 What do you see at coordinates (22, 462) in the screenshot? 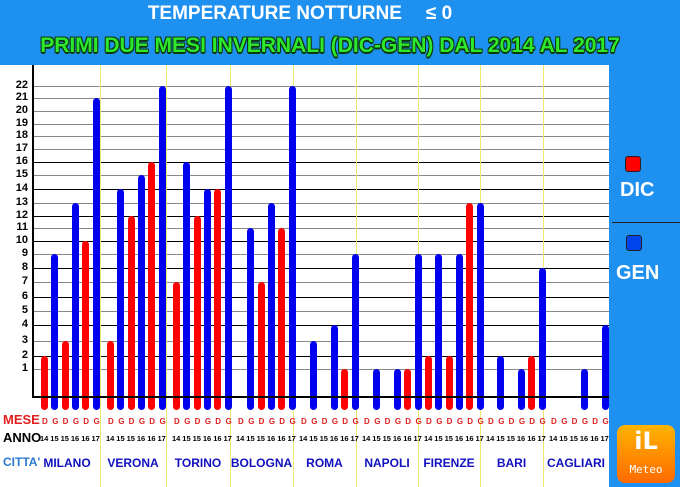
I see `row-label-citta: CITTA'` at bounding box center [22, 462].